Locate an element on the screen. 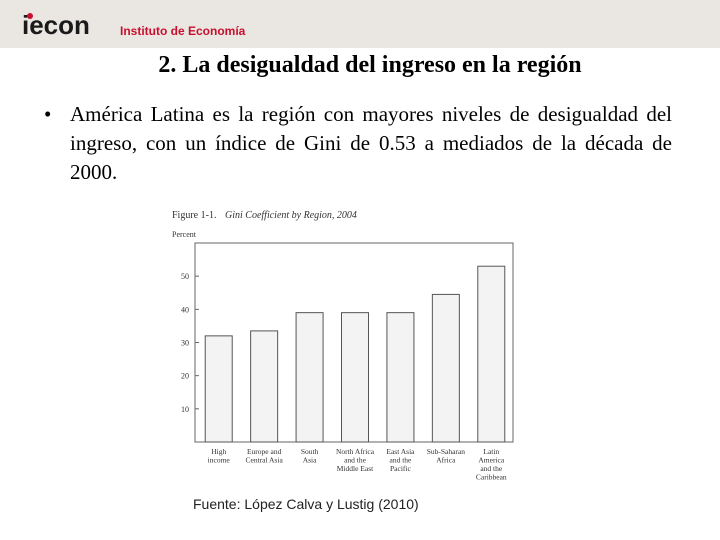 Image resolution: width=720 pixels, height=540 pixels. iecon-logo: iecon is located at coordinates (56, 25).